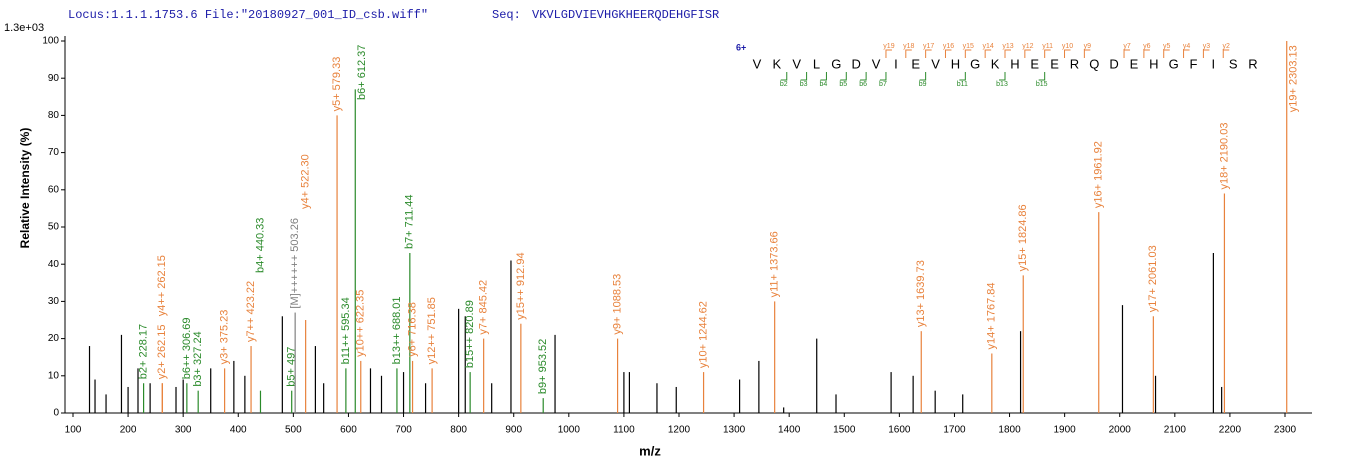  I want to click on peak-label: y7+ 845.42, so click(484, 307).